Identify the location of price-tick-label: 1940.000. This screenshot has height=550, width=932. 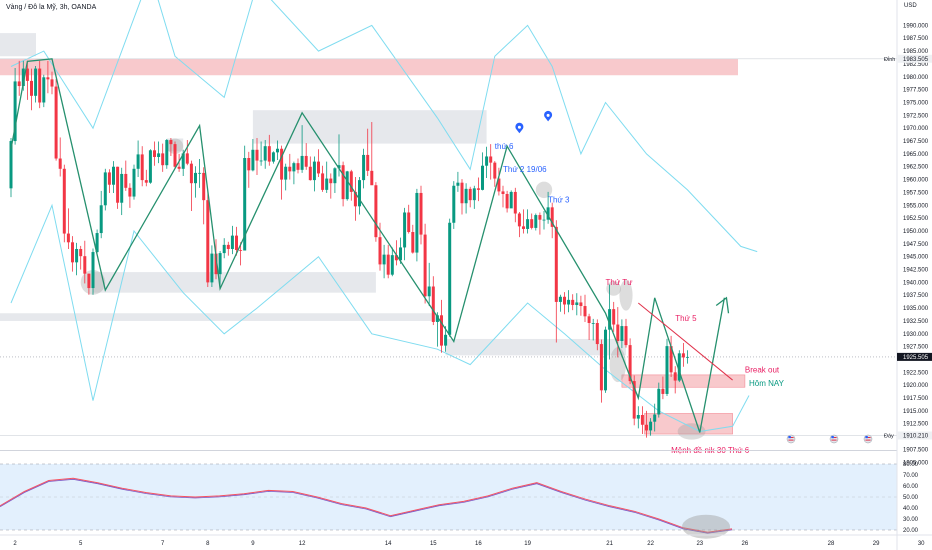
(916, 283).